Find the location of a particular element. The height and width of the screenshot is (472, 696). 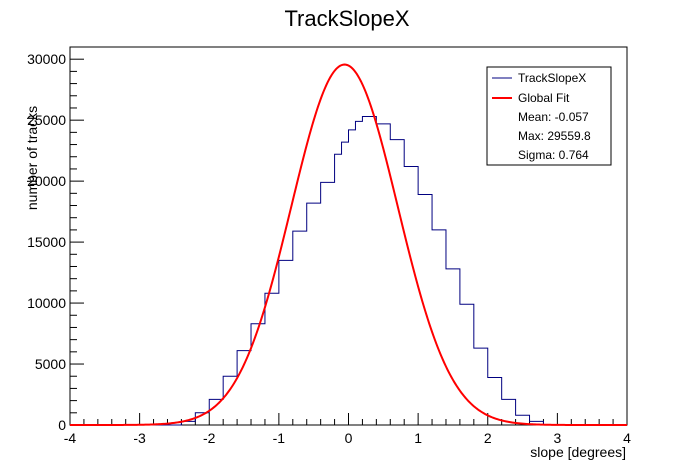

y-axis: 0 5000 10000 15000 20000 25000 30000 is located at coordinates (55, 239).